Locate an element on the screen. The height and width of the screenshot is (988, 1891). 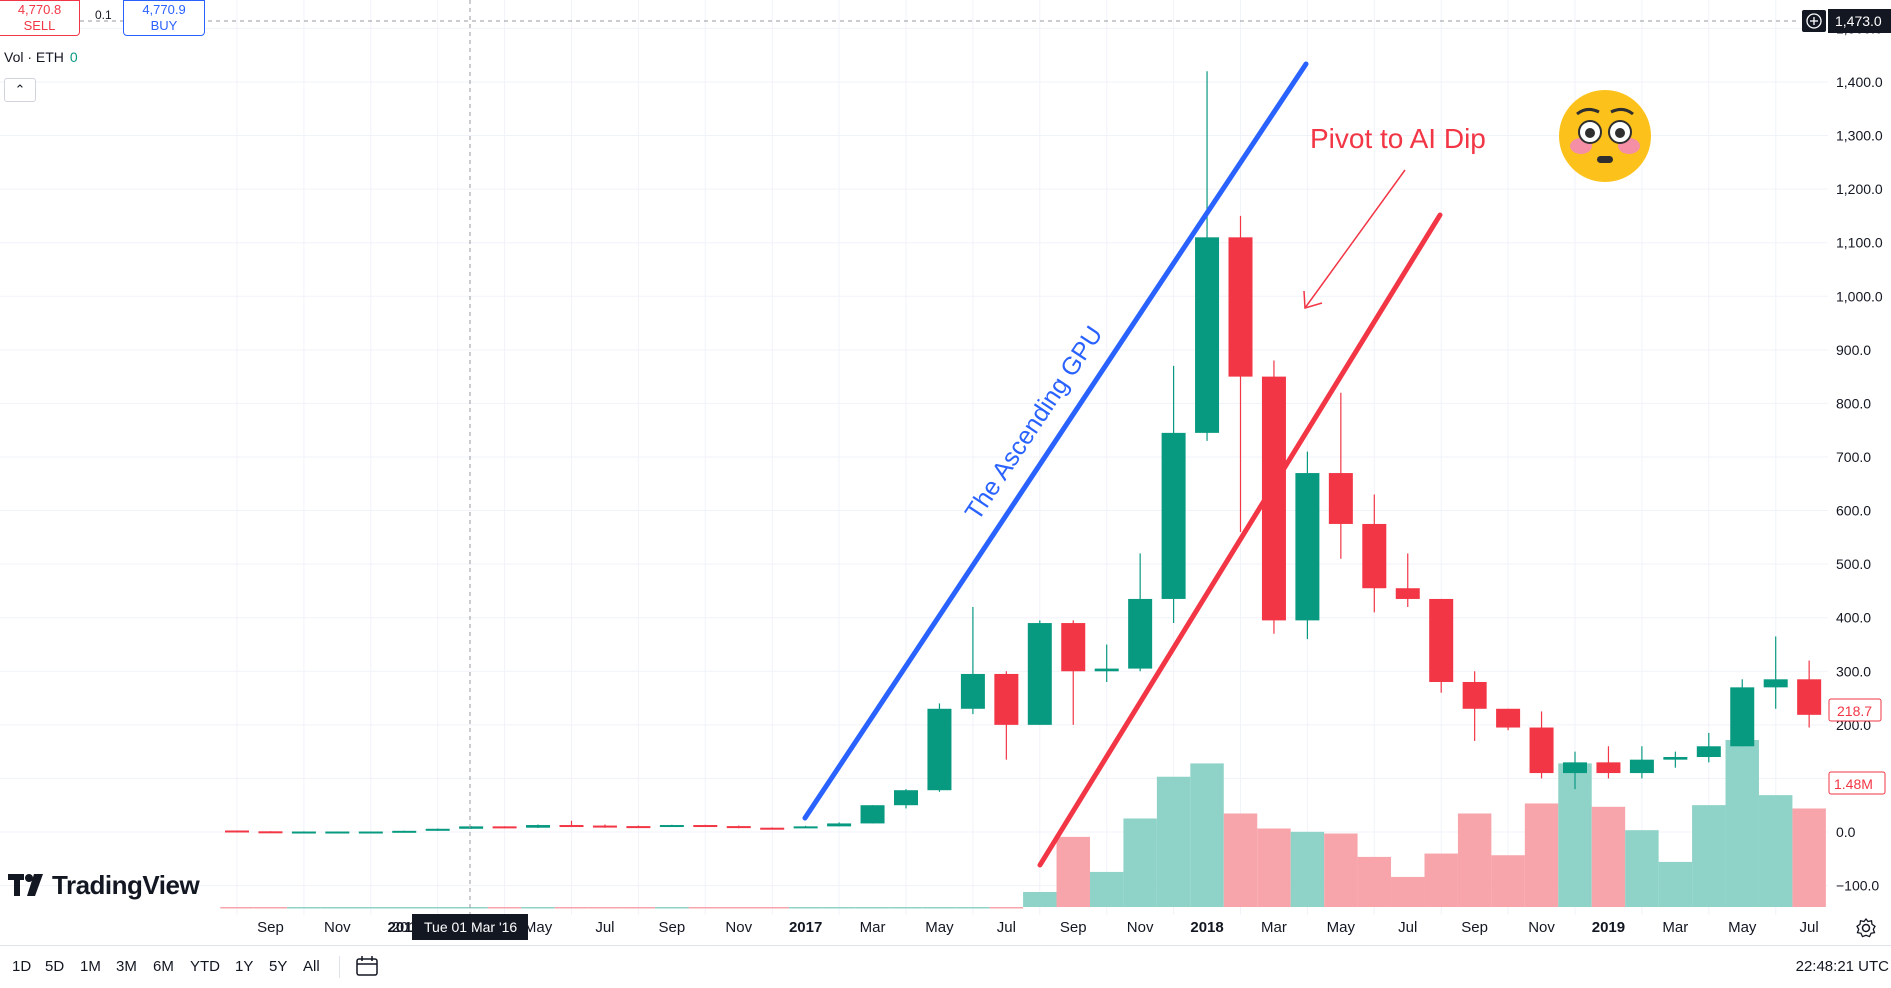
sell-label: SELL is located at coordinates (39, 25).